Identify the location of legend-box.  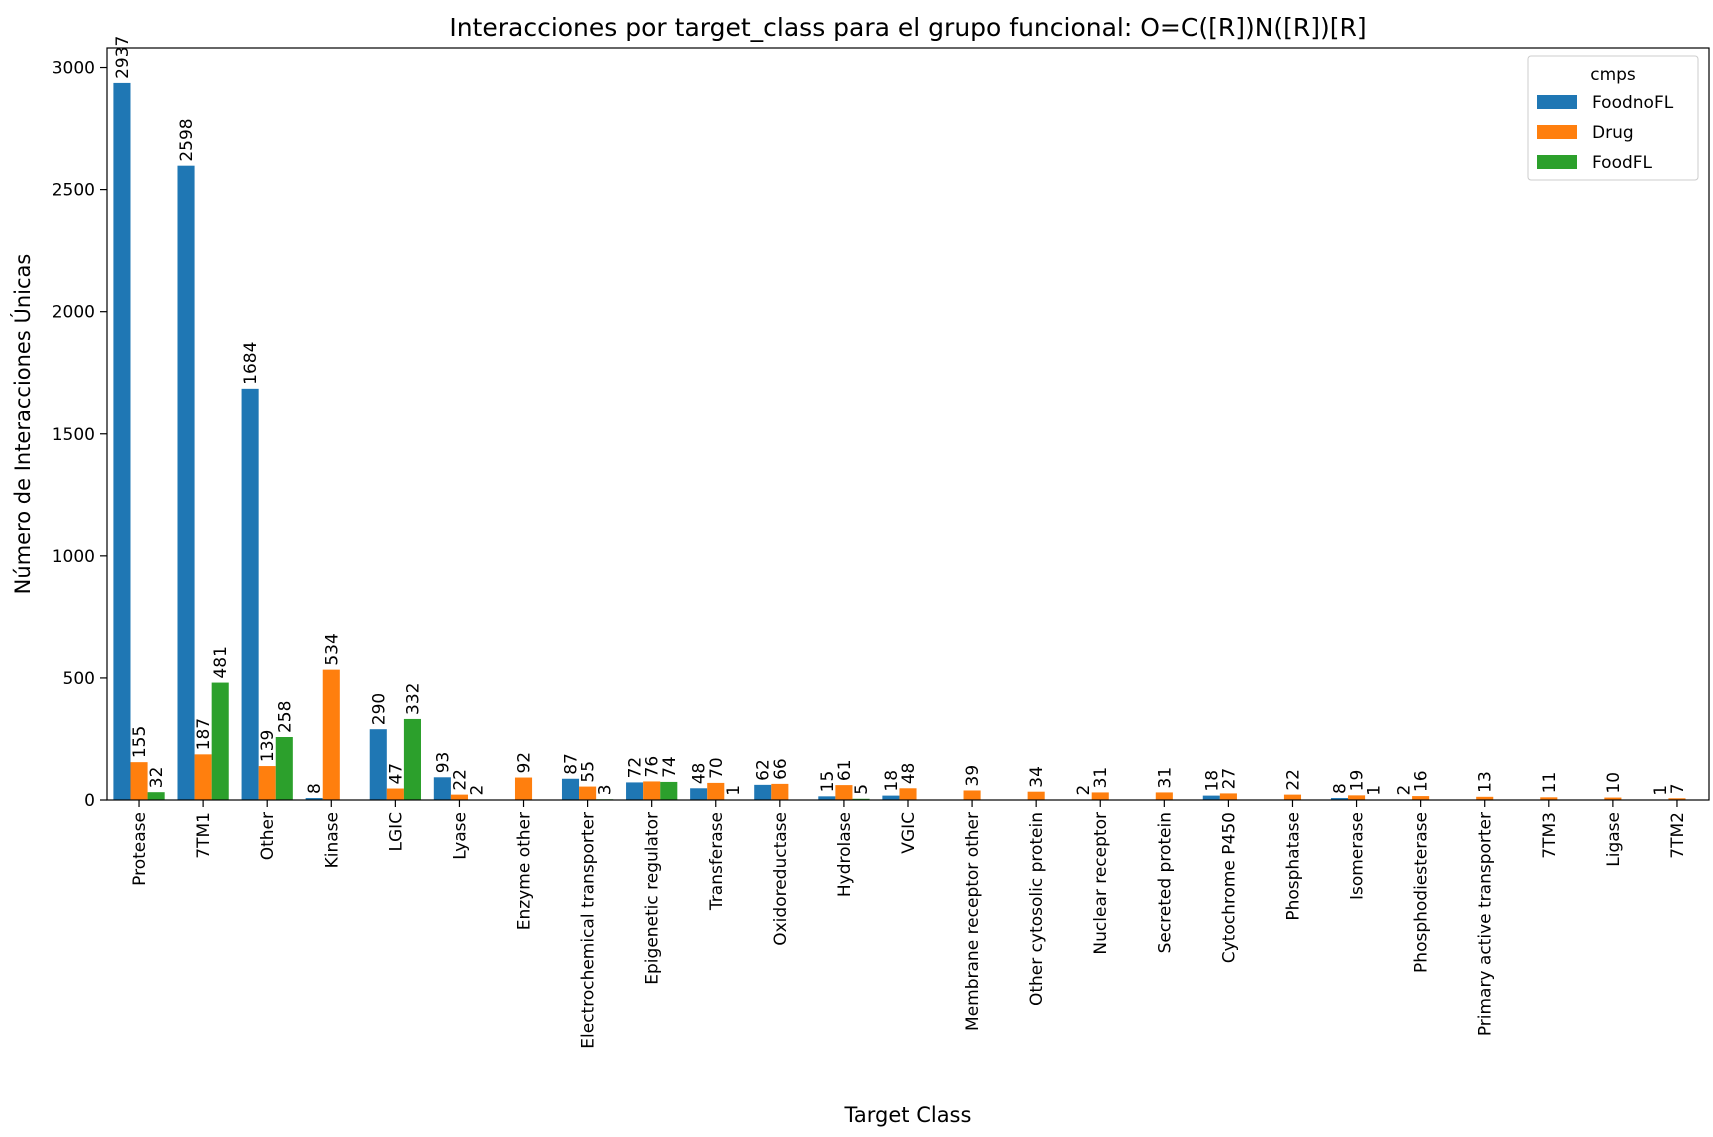
(1613, 118).